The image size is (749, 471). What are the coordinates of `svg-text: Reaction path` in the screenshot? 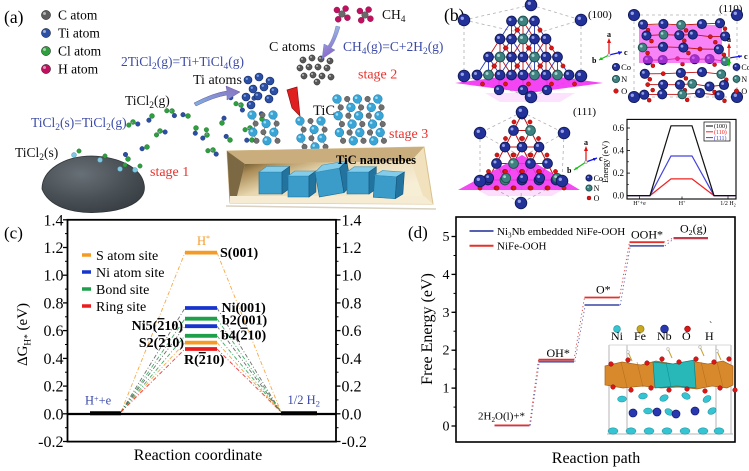 It's located at (596, 458).